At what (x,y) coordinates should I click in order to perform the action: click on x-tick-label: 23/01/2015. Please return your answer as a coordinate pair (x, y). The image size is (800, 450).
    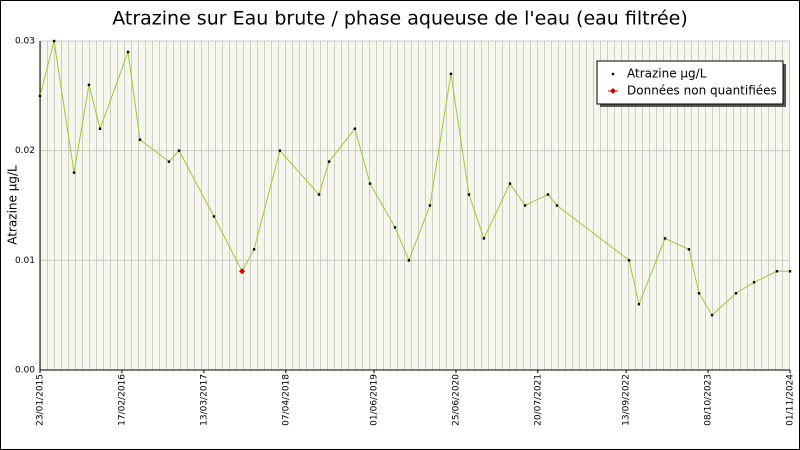
    Looking at the image, I should click on (41, 400).